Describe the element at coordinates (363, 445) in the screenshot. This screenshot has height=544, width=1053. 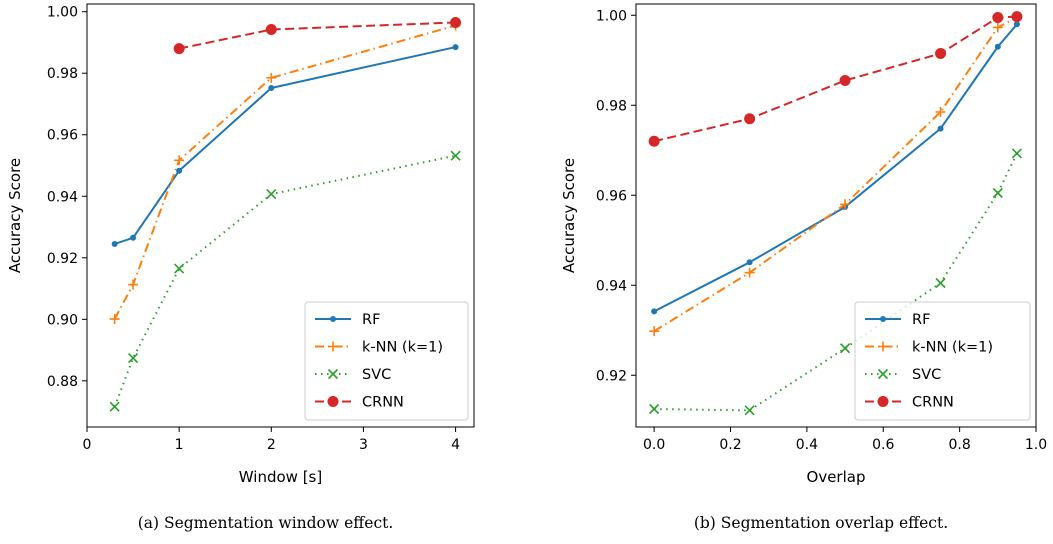
I see `x-tick-label: 3` at that location.